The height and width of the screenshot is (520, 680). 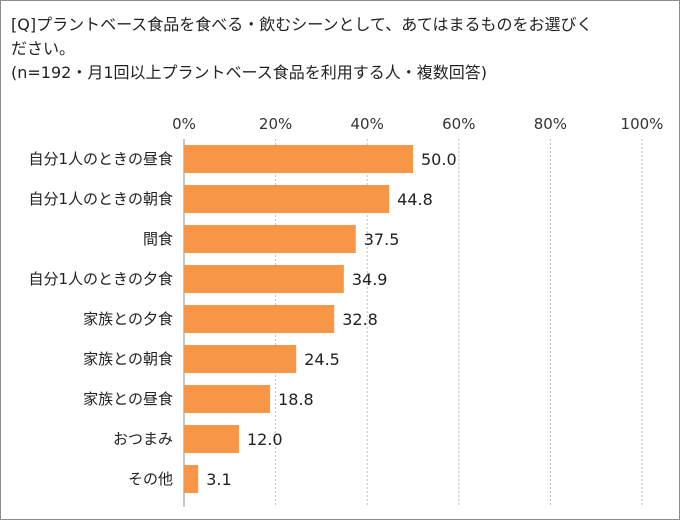 What do you see at coordinates (100, 159) in the screenshot?
I see `category-label: 自分1人のときの昼食` at bounding box center [100, 159].